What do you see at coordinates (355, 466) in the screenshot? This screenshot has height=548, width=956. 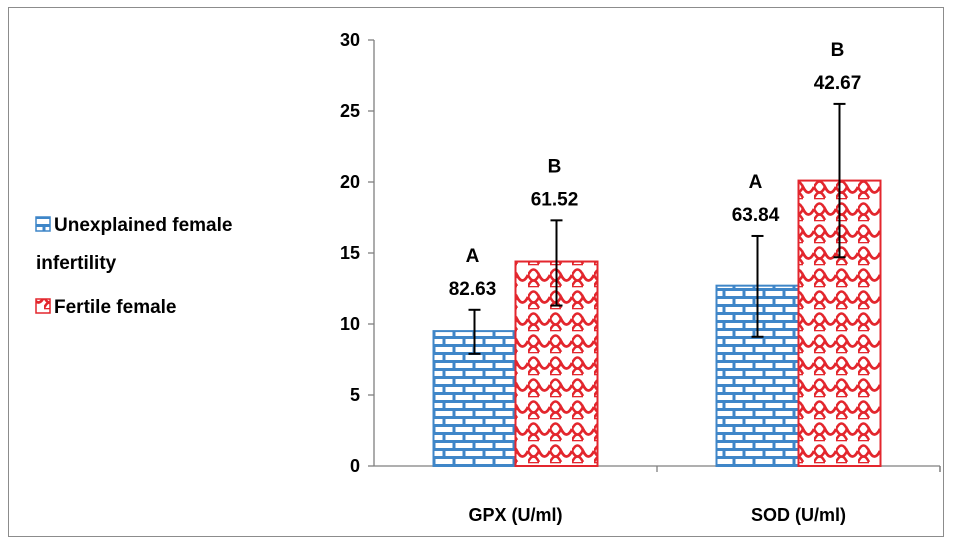 I see `y-tick-label-0: 0` at bounding box center [355, 466].